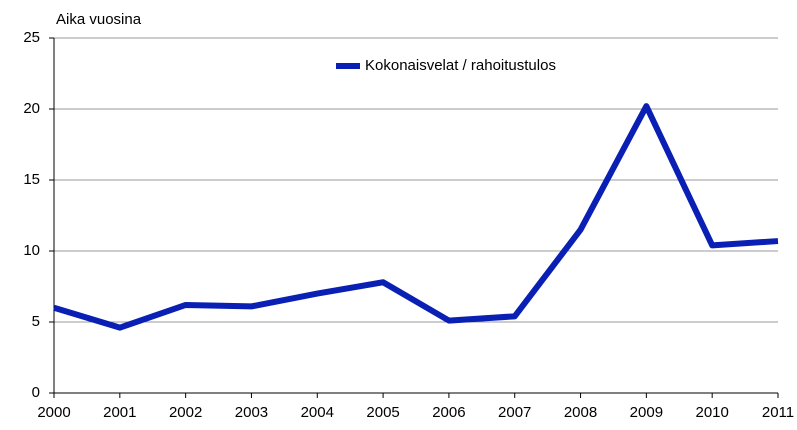  What do you see at coordinates (119, 412) in the screenshot?
I see `x-tick-label: 2001` at bounding box center [119, 412].